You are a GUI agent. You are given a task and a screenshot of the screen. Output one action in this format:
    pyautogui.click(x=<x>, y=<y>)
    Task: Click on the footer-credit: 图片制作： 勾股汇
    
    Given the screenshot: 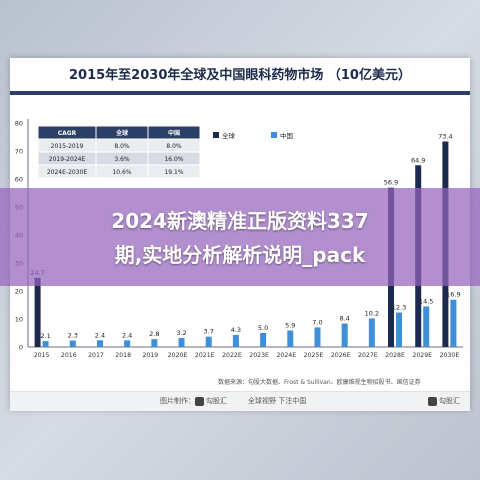 What is the action you would take?
    pyautogui.click(x=193, y=401)
    